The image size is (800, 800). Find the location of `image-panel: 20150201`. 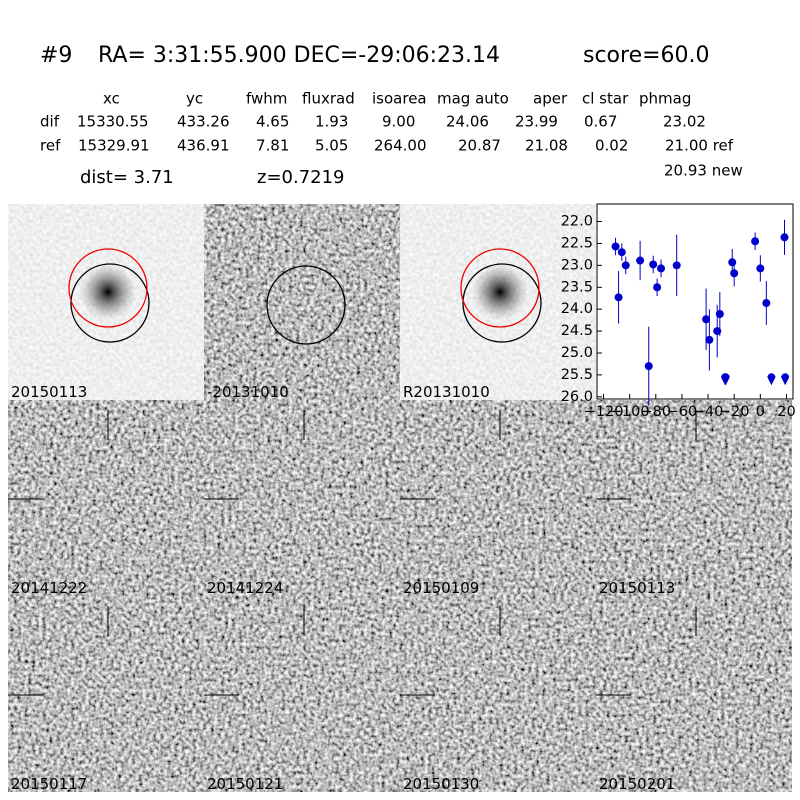

image-panel: 20150201 is located at coordinates (694, 694).